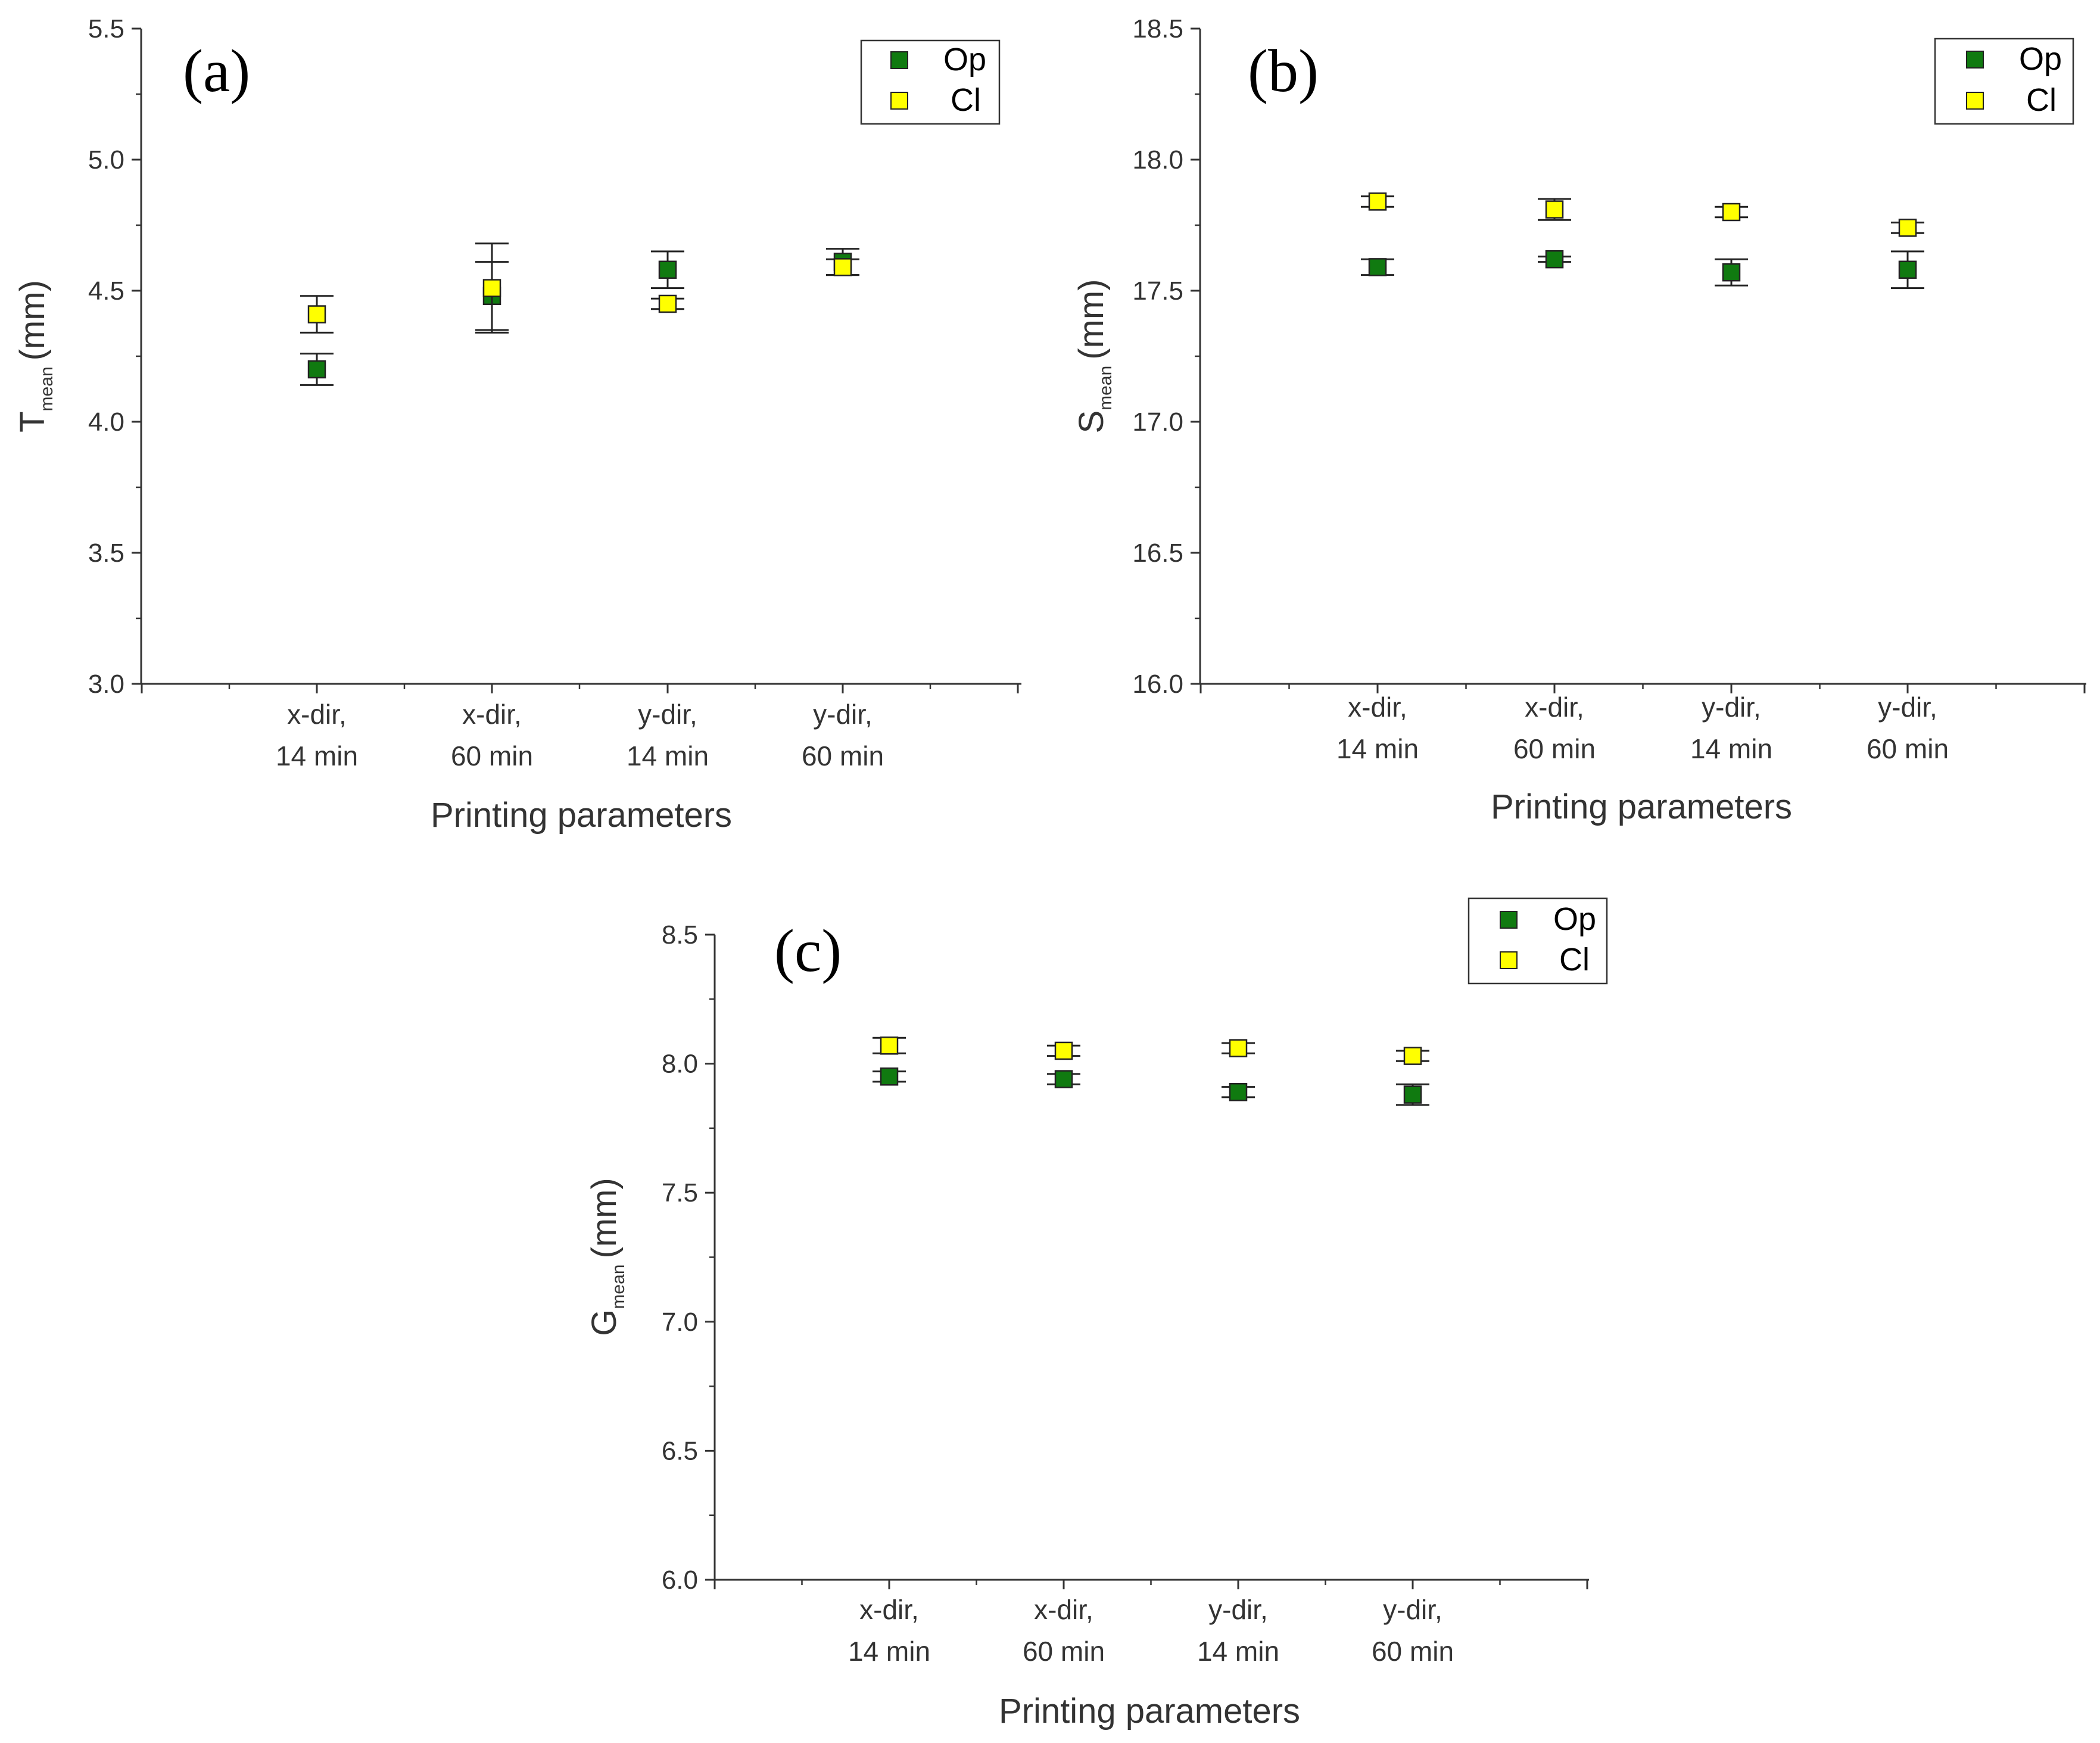 The height and width of the screenshot is (1743, 2100). What do you see at coordinates (106, 160) in the screenshot?
I see `y-tick-label: 5.0` at bounding box center [106, 160].